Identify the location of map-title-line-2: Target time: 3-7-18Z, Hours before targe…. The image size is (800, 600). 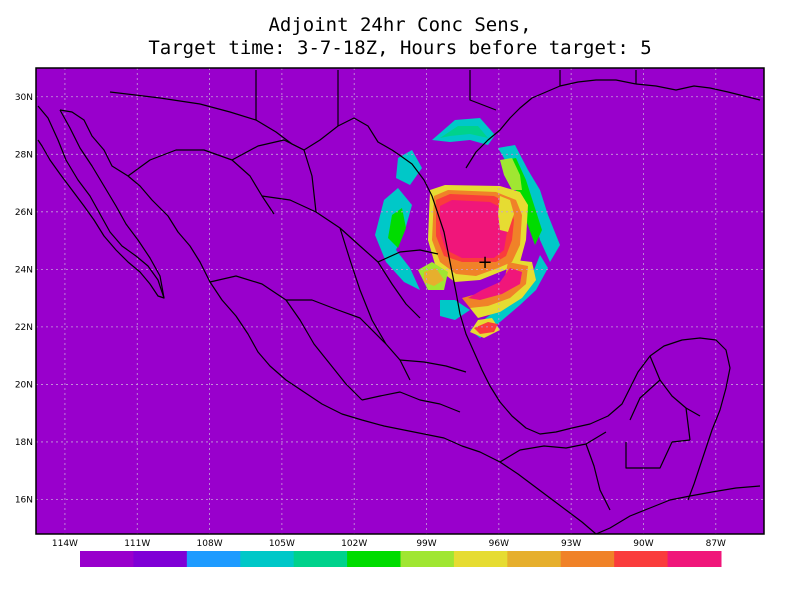
(400, 48).